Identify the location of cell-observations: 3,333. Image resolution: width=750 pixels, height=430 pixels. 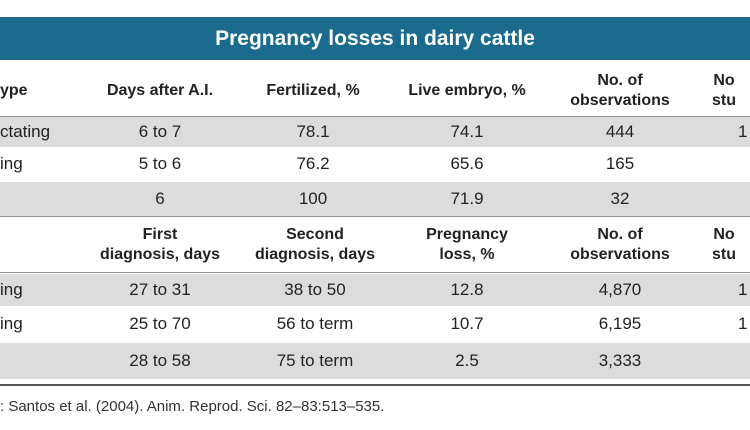
(620, 360).